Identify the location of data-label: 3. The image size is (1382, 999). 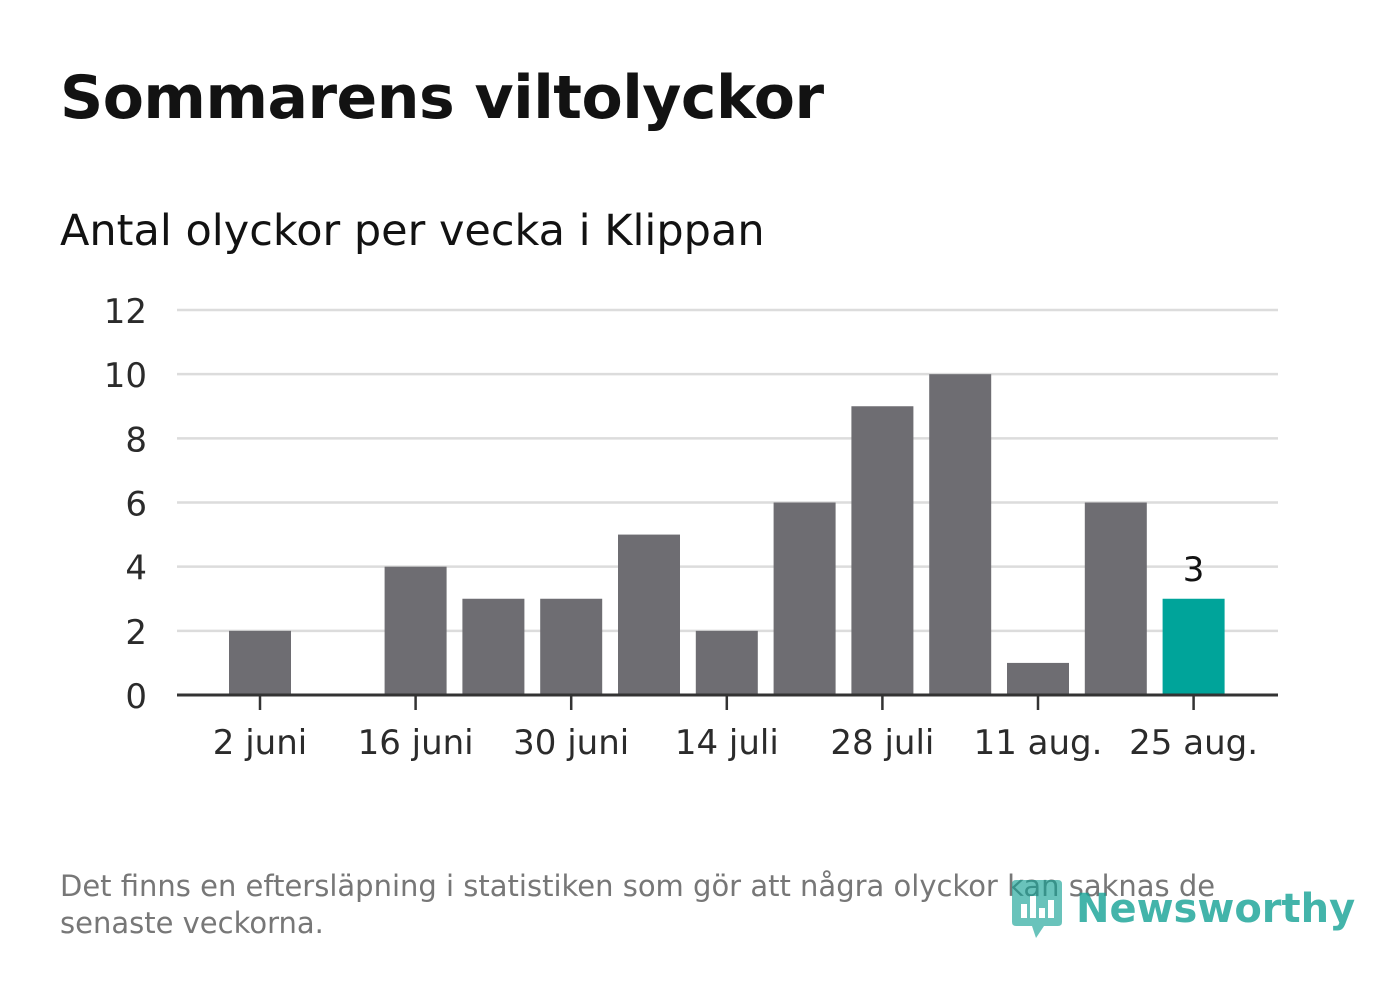
(1194, 570).